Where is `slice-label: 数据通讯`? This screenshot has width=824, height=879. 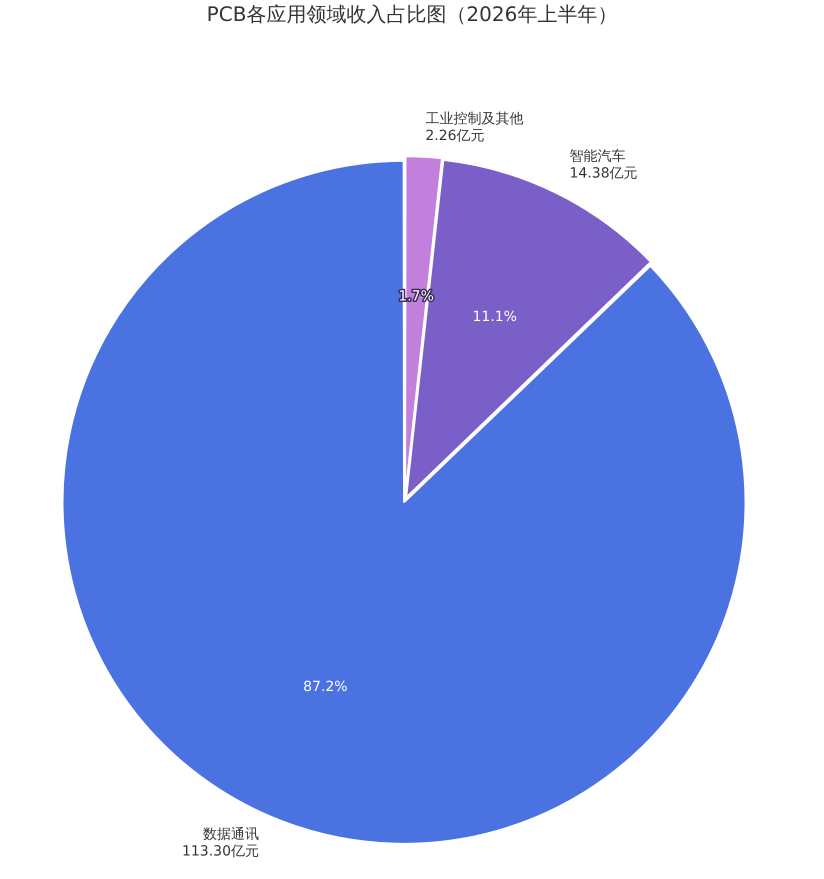 slice-label: 数据通讯 is located at coordinates (230, 834).